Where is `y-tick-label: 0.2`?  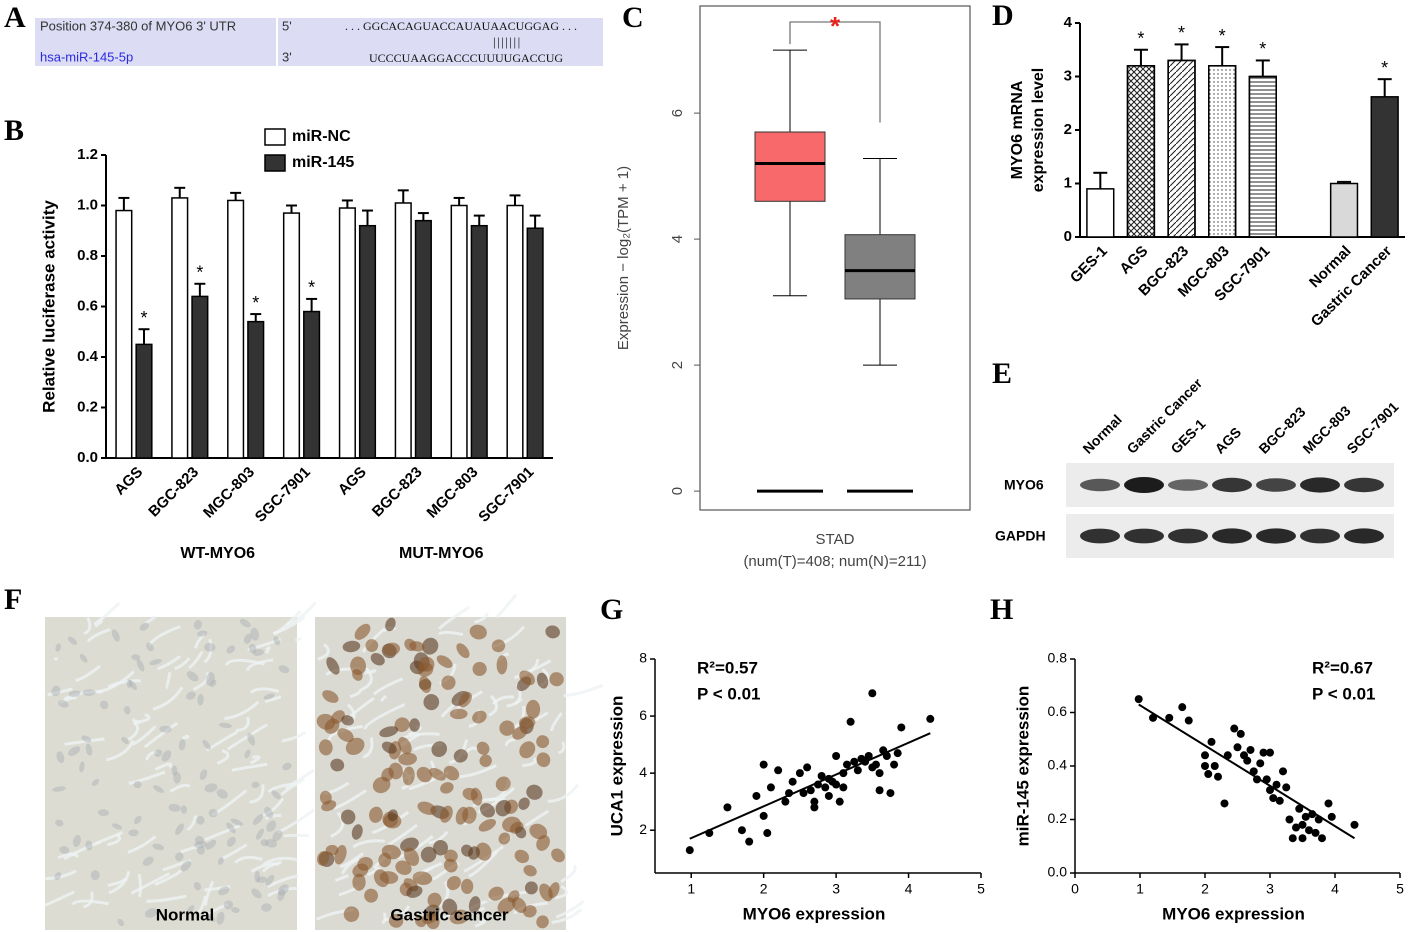 y-tick-label: 0.2 is located at coordinates (87, 406).